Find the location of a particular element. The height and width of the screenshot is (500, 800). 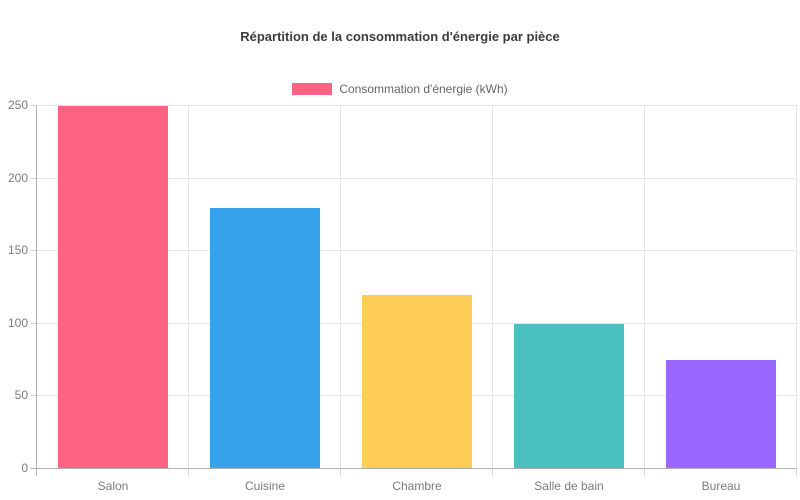

bar-cuisine is located at coordinates (265, 338).